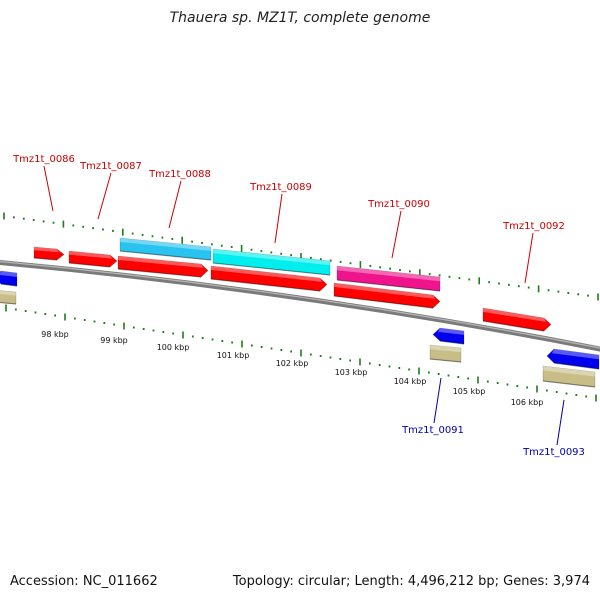 This screenshot has width=600, height=600. Describe the element at coordinates (110, 166) in the screenshot. I see `gene-label-tmz1t-0087: Tmz1t_0087` at that location.